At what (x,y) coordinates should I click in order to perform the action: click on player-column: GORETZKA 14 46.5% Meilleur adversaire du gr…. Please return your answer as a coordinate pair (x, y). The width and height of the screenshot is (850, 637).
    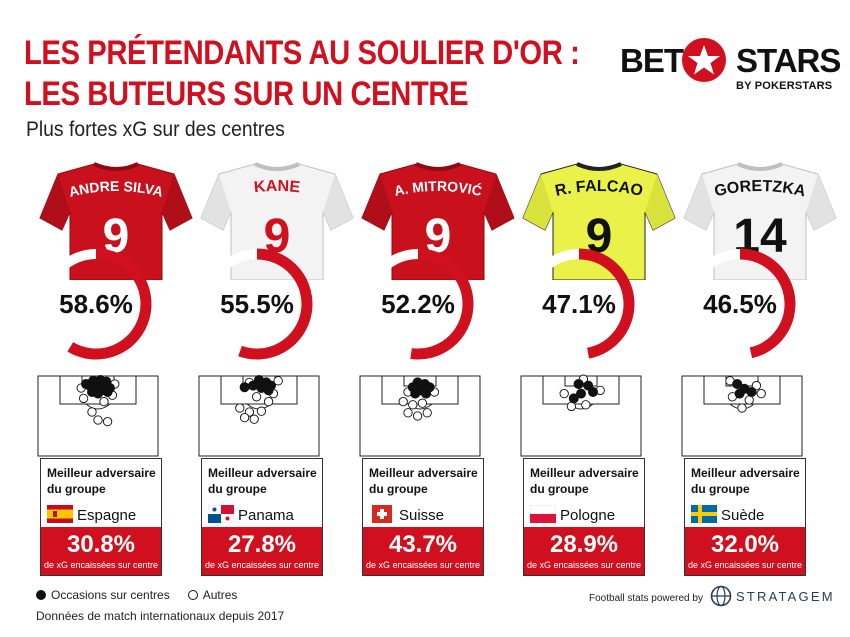
    Looking at the image, I should click on (760, 370).